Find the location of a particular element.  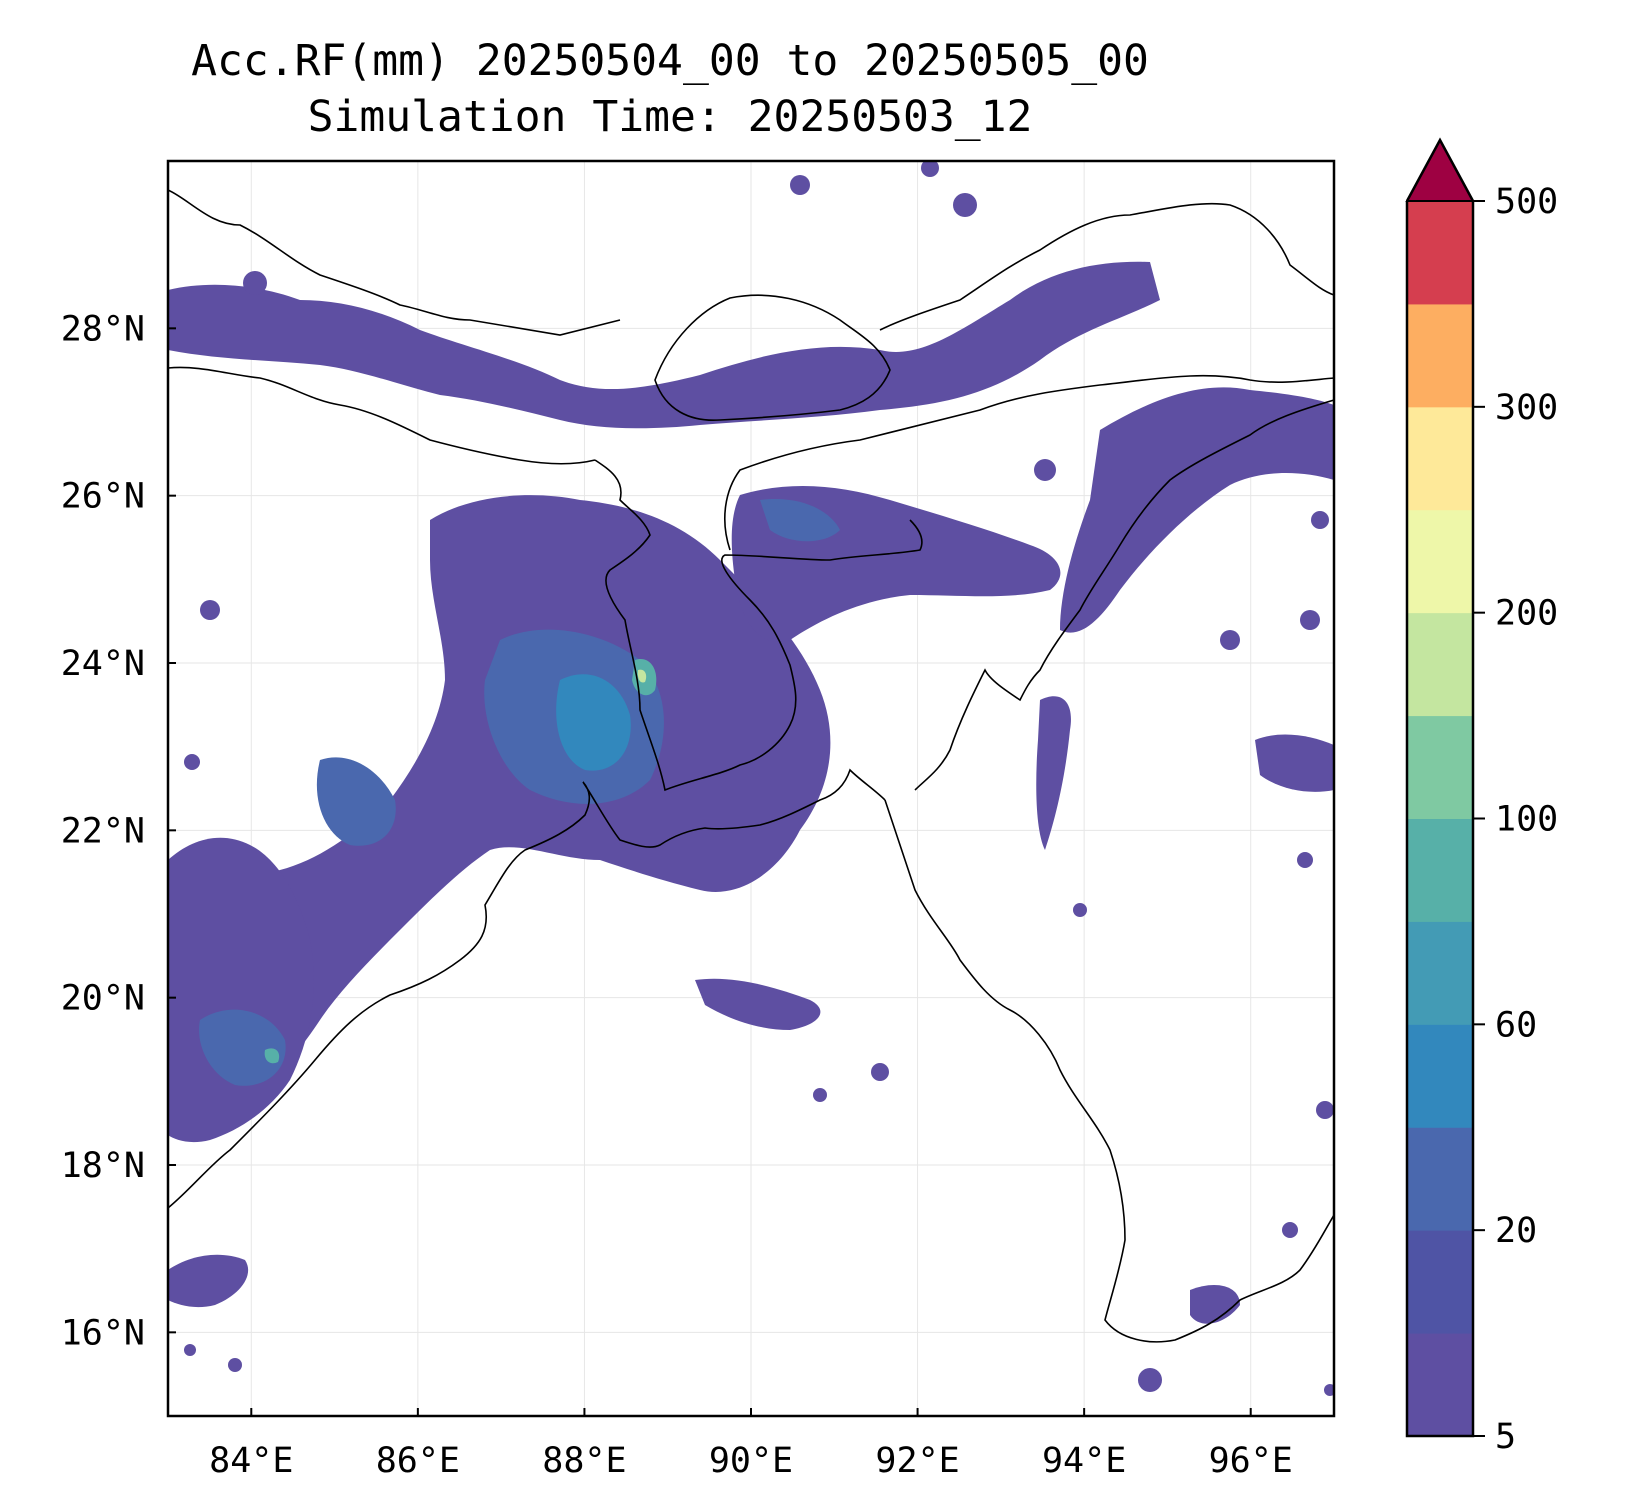

rain-area-himalaya-east is located at coordinates (1197, 510).